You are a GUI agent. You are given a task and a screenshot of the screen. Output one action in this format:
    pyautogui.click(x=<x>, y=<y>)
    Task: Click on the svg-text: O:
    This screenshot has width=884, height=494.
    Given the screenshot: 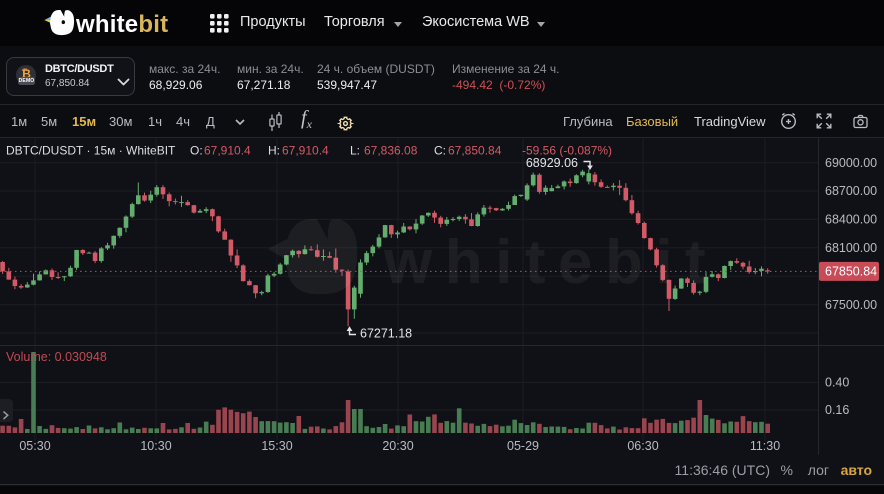 What is the action you would take?
    pyautogui.click(x=196, y=151)
    